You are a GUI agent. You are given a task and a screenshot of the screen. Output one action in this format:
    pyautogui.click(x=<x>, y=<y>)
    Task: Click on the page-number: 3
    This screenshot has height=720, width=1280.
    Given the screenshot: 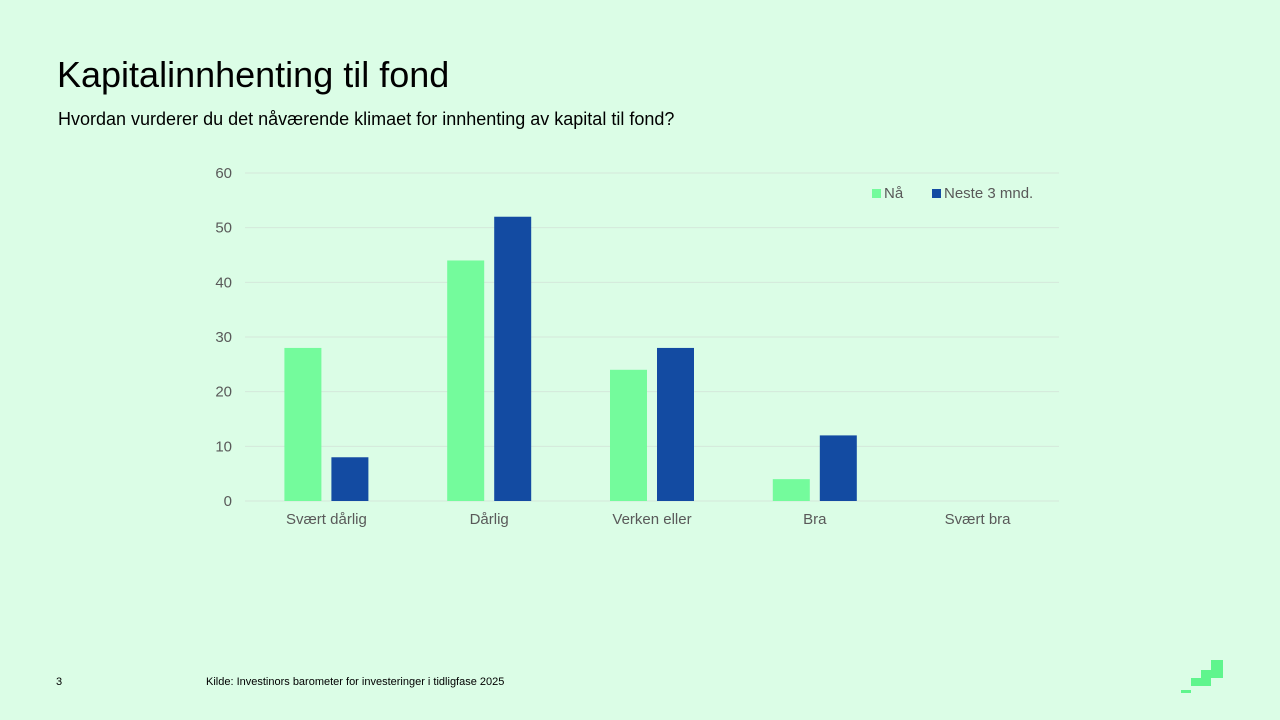 What is the action you would take?
    pyautogui.click(x=59, y=682)
    